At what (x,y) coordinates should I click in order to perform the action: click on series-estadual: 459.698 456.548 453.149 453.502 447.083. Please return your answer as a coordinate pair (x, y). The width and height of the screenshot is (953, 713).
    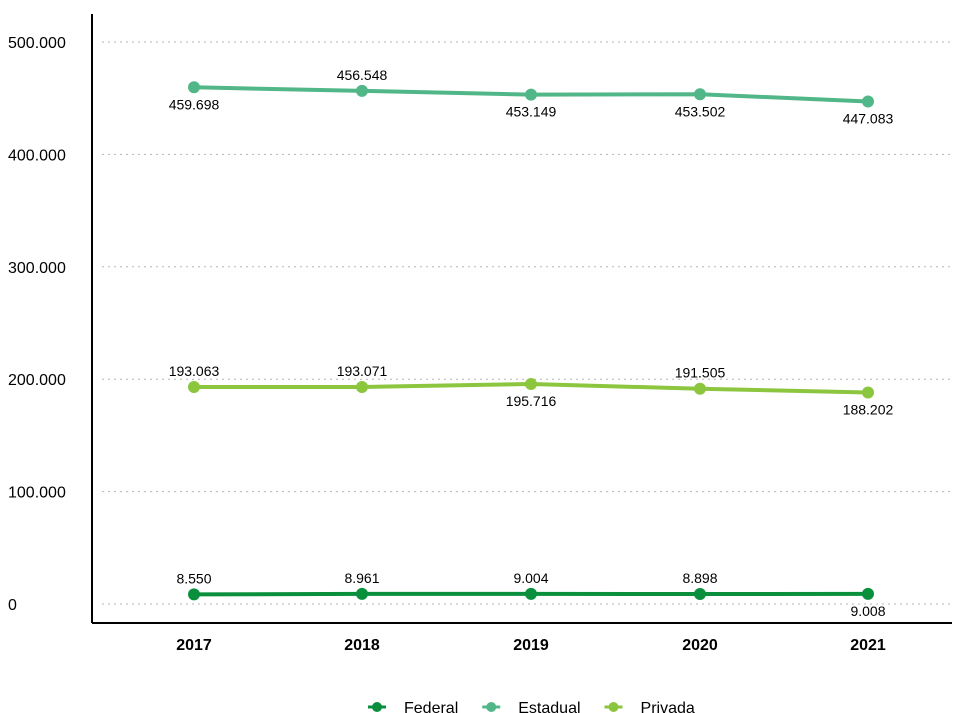
    Looking at the image, I should click on (531, 97).